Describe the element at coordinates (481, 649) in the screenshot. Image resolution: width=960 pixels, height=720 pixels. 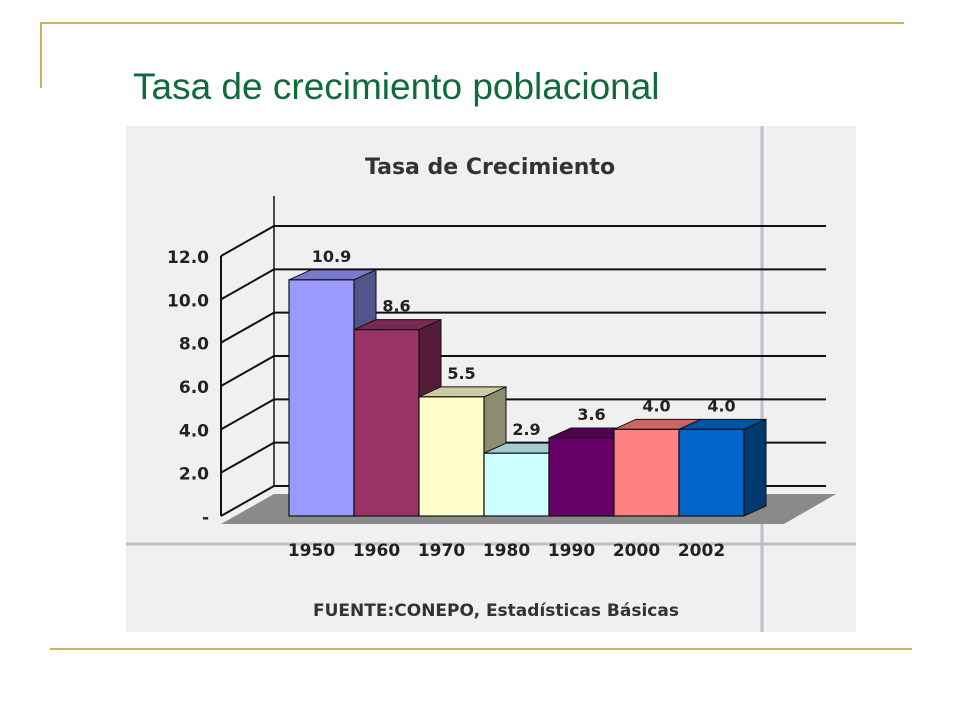
I see `bottom-rule` at that location.